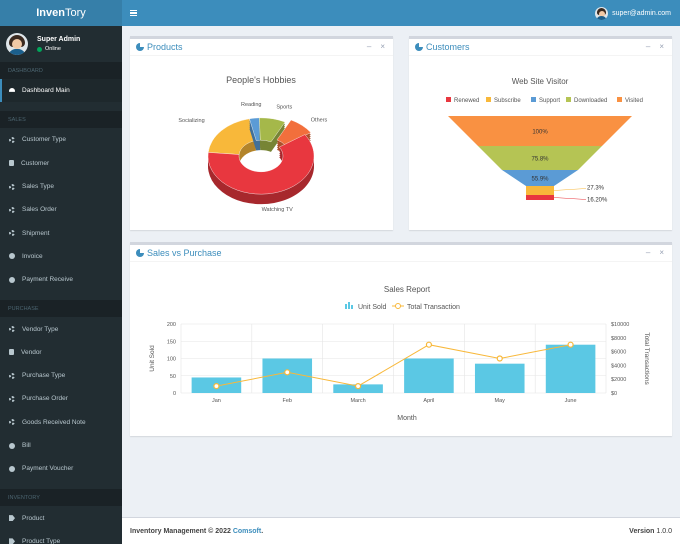 The width and height of the screenshot is (680, 544). Describe the element at coordinates (646, 358) in the screenshot. I see `y2-axis-label: Total Transactions` at that location.